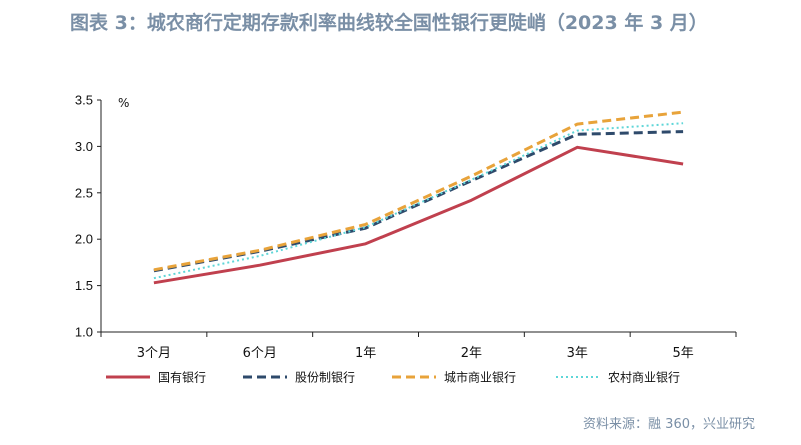  Describe the element at coordinates (682, 353) in the screenshot. I see `x-tick-label: 5年` at that location.